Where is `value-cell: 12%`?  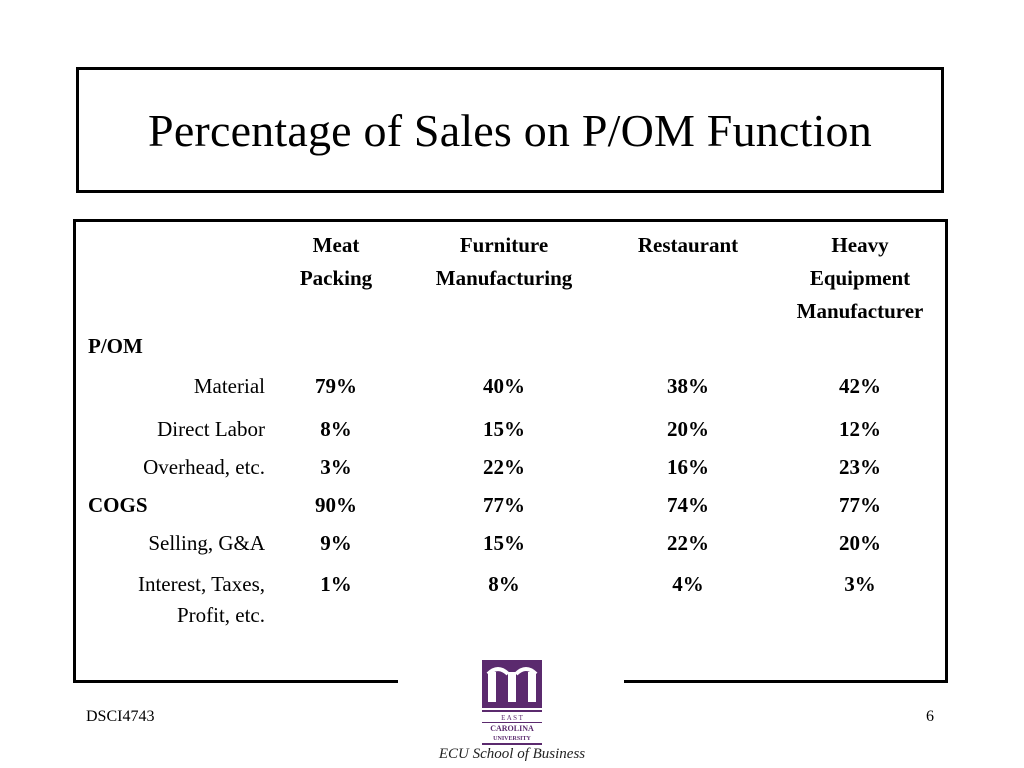
value-cell: 12% is located at coordinates (860, 429).